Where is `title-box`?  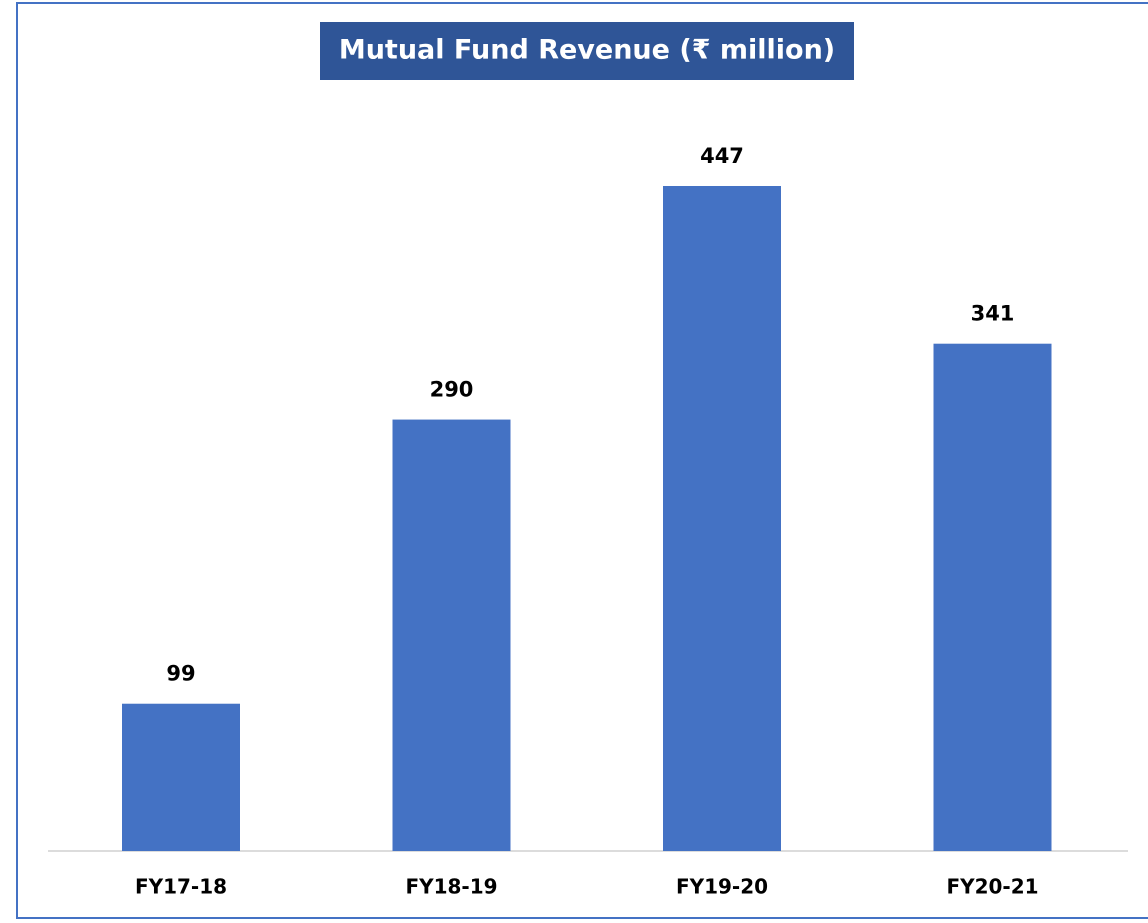
title-box is located at coordinates (587, 51).